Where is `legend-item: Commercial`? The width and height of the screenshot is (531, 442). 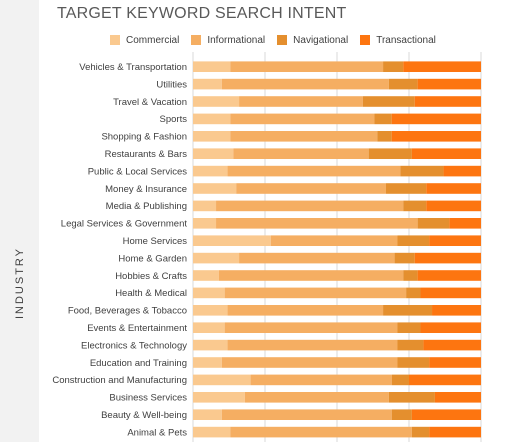 legend-item: Commercial is located at coordinates (144, 40).